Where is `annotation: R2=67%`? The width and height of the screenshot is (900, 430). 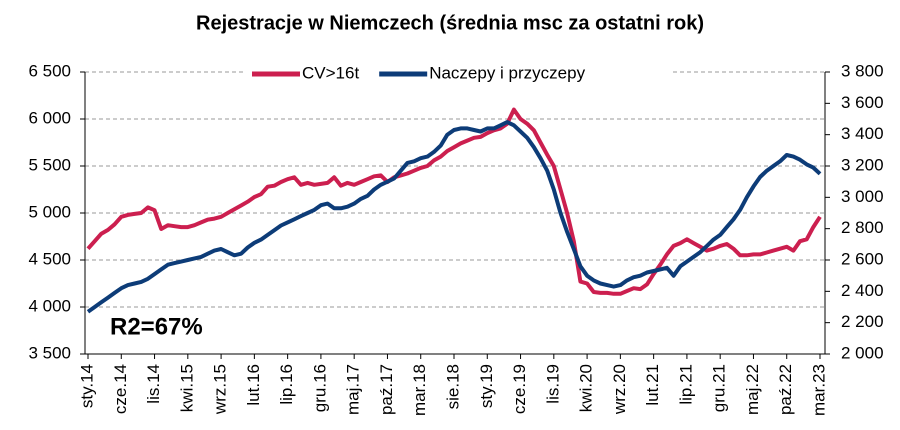
annotation: R2=67% is located at coordinates (156, 326).